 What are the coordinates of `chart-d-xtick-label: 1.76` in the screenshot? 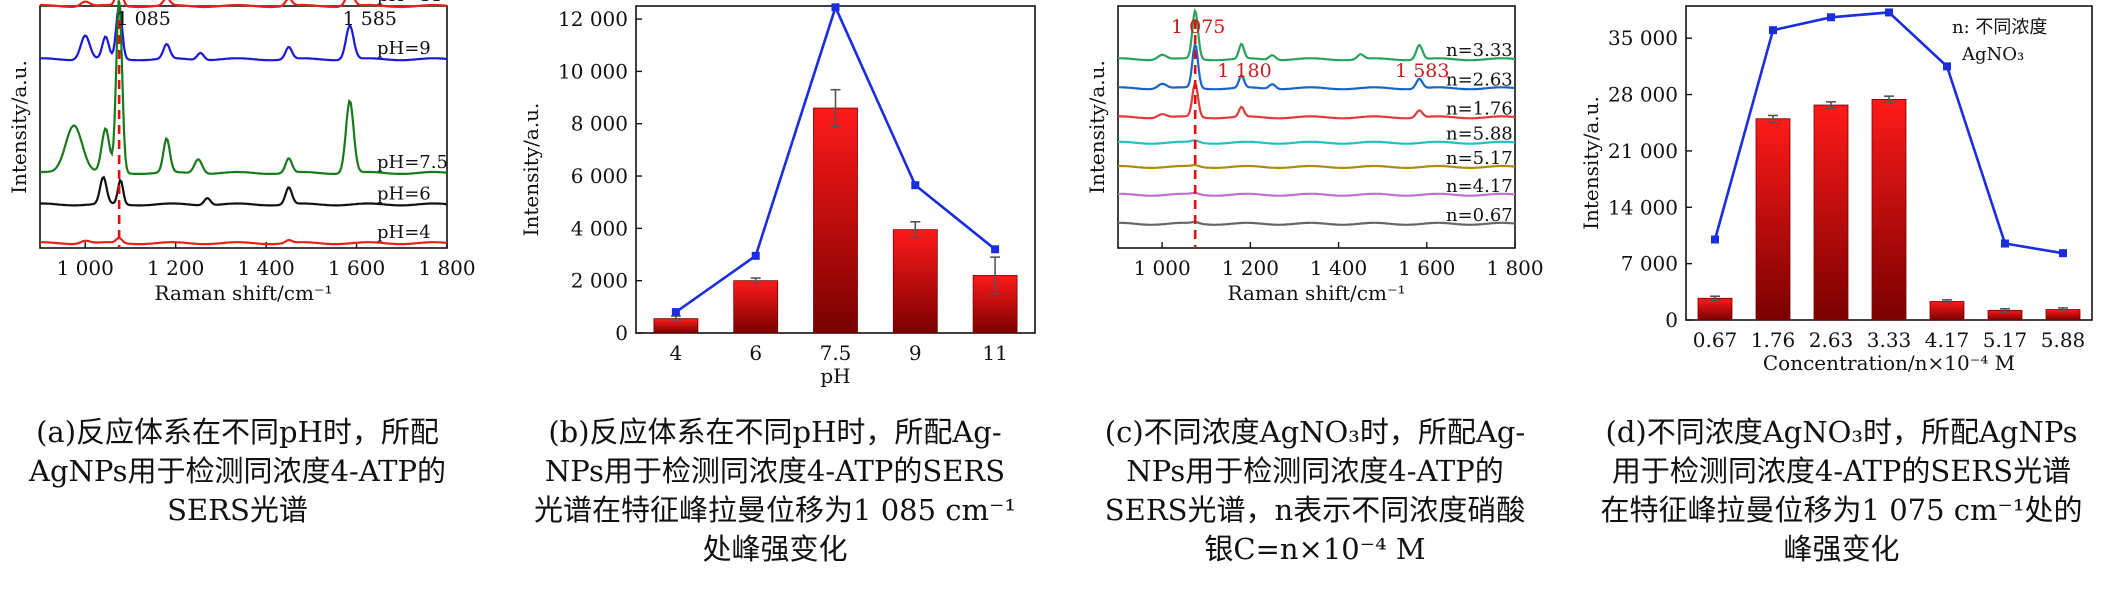 It's located at (1773, 340).